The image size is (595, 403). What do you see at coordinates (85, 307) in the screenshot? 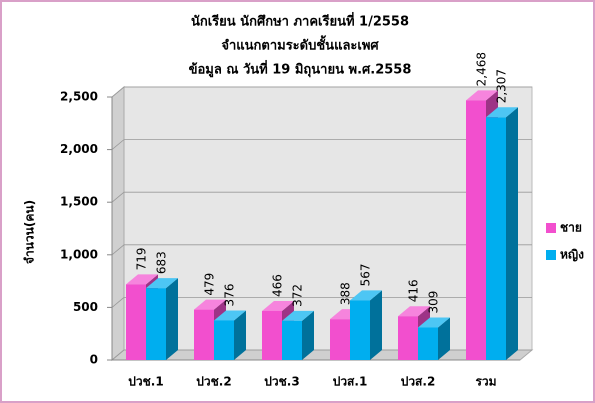
I see `y-tick-label: 500` at bounding box center [85, 307].